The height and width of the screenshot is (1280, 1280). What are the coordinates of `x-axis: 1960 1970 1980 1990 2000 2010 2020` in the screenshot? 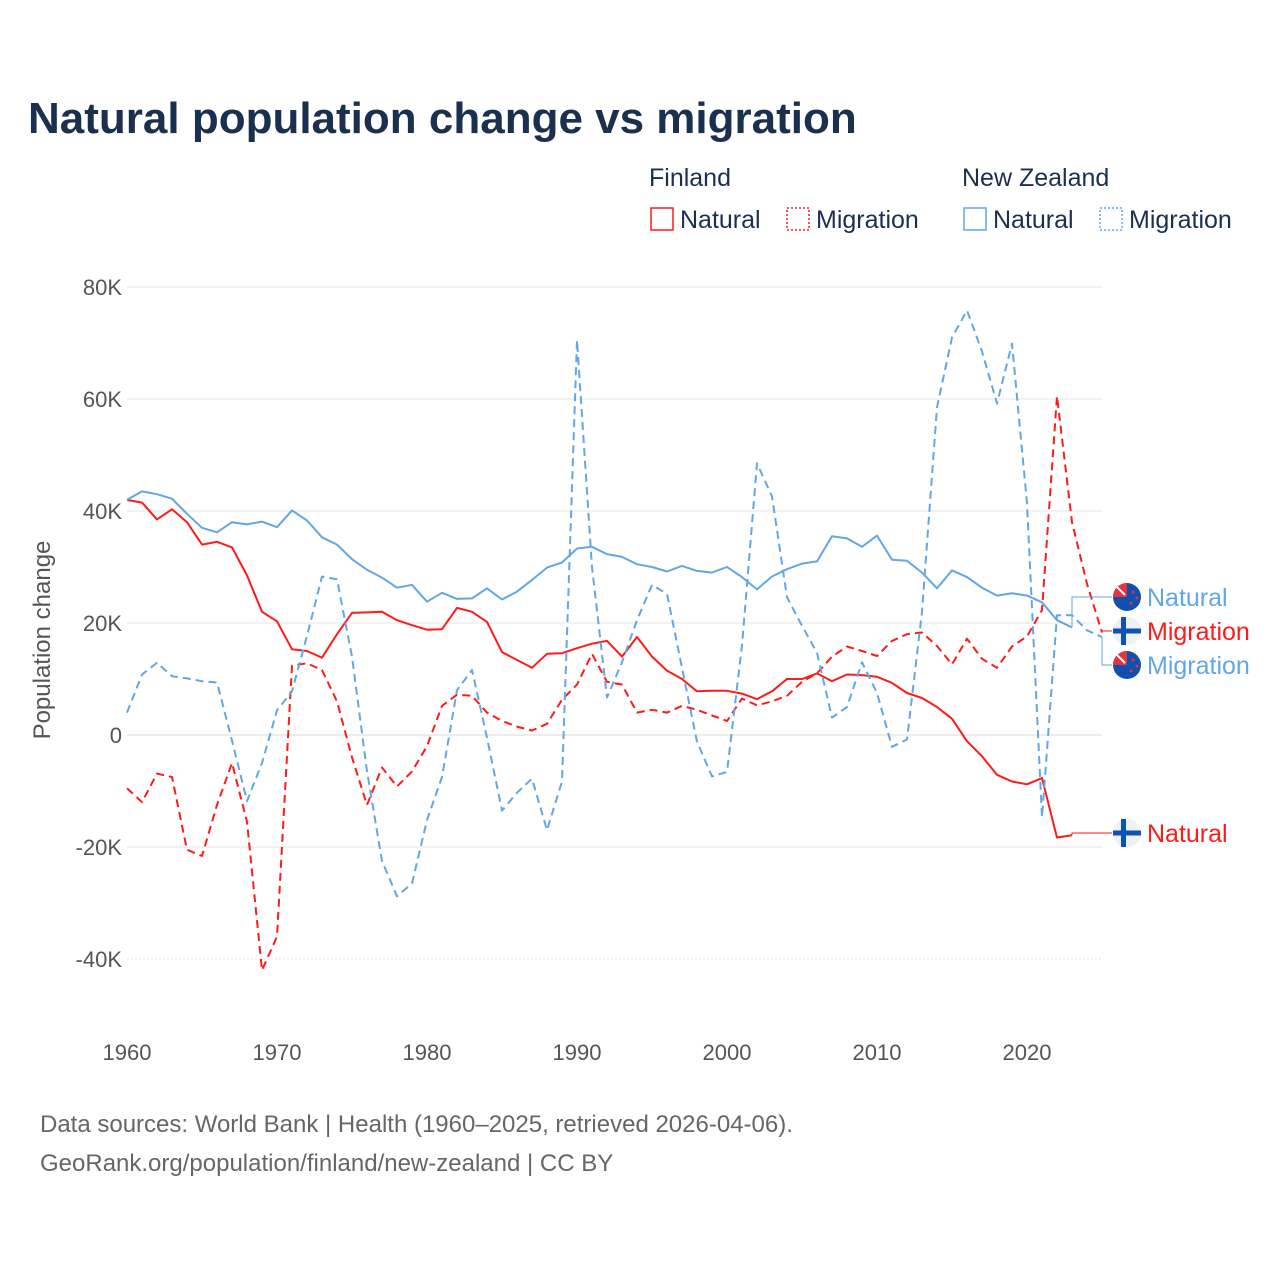 It's located at (577, 1052).